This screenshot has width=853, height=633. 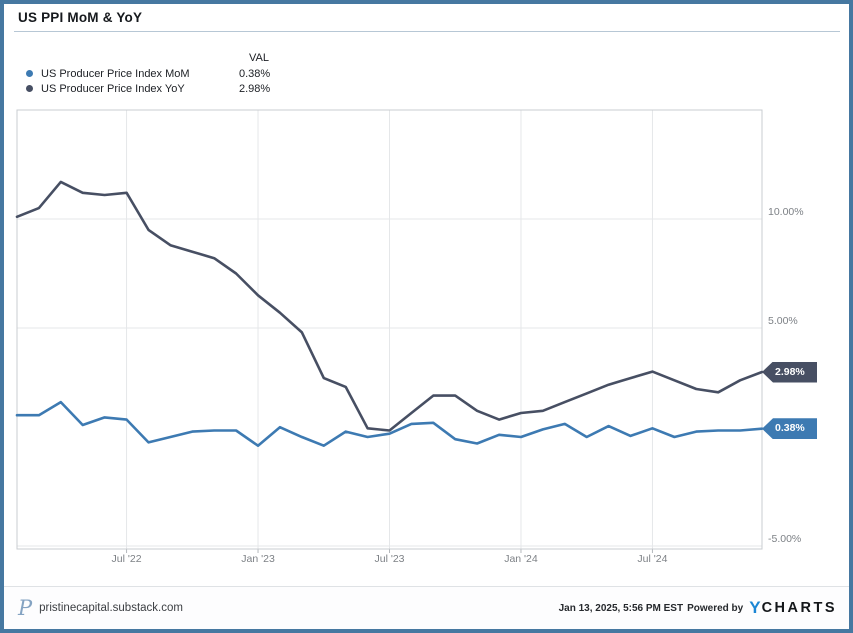 What do you see at coordinates (521, 559) in the screenshot?
I see `x-axis-tick-label: Jan '24` at bounding box center [521, 559].